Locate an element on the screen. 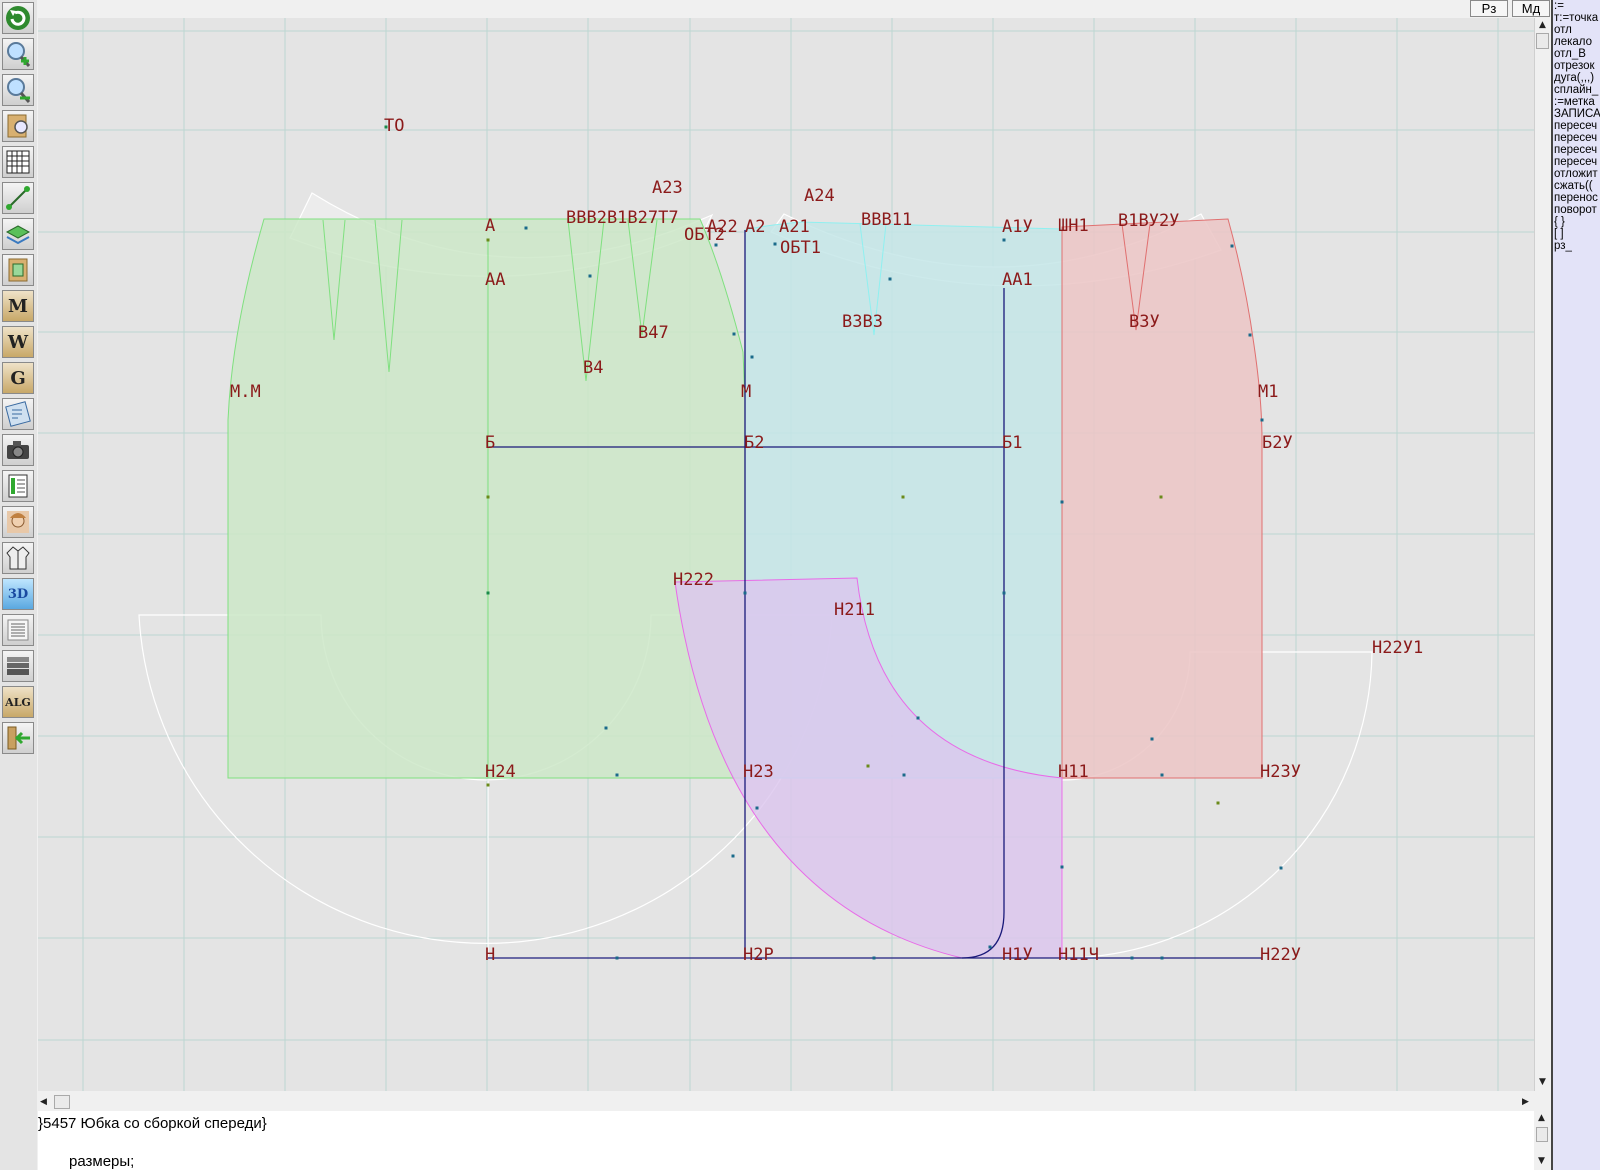 Image resolution: width=1600 pixels, height=1170 pixels. point-label: М1 is located at coordinates (1268, 392).